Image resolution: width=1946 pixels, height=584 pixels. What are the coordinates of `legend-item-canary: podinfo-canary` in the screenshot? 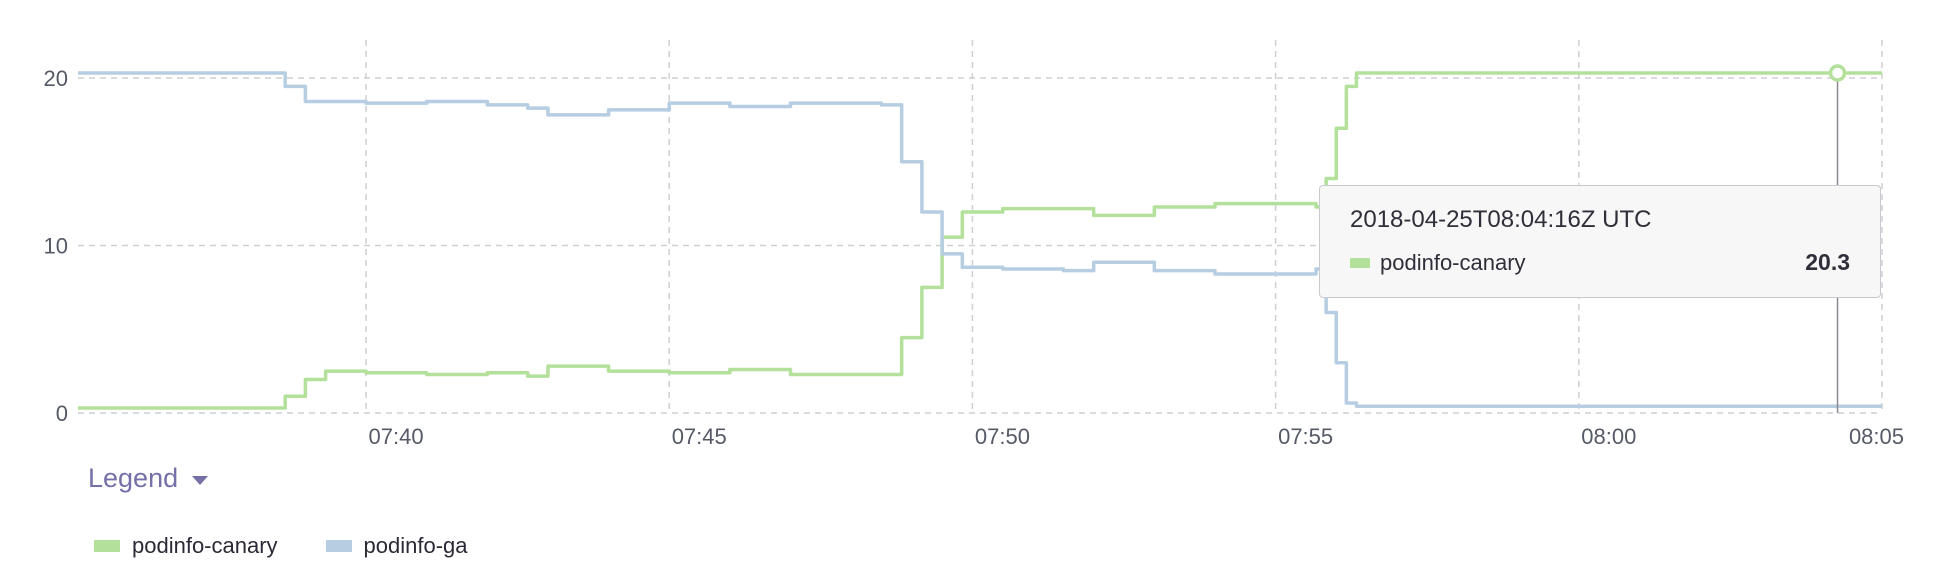 It's located at (186, 546).